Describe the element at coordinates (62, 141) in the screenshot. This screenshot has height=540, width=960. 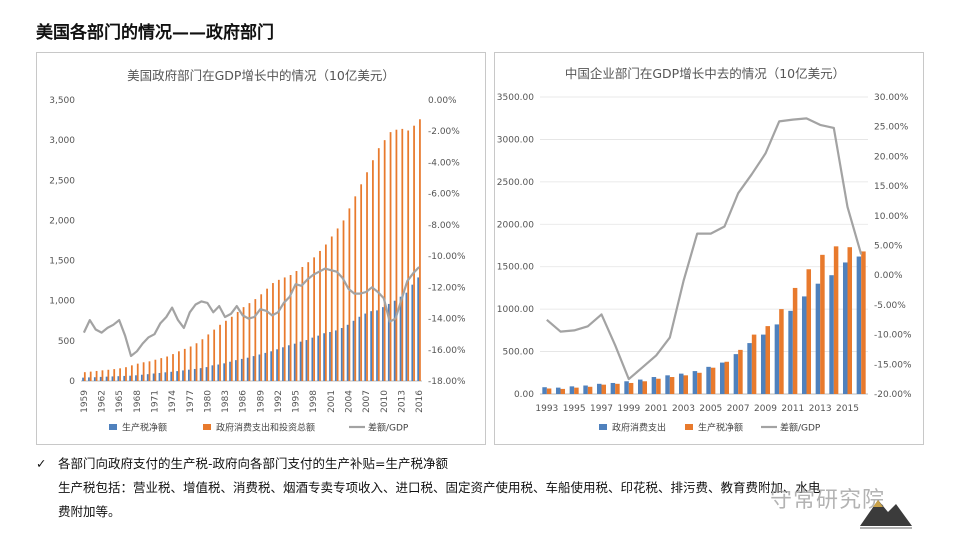
I see `y-left-tick-label: 3,000` at that location.